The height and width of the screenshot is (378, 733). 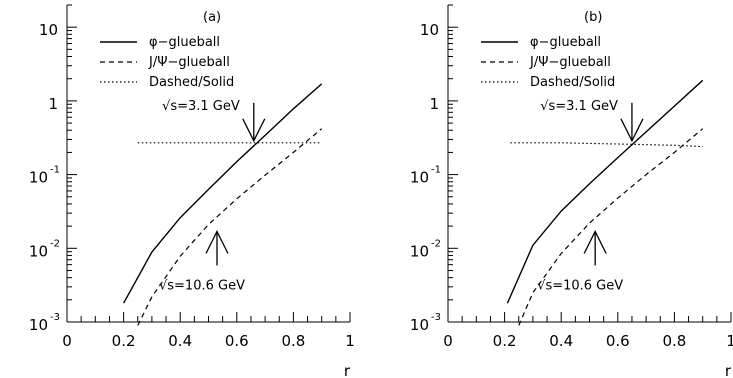 I want to click on panel-label: (a), so click(x=212, y=17).